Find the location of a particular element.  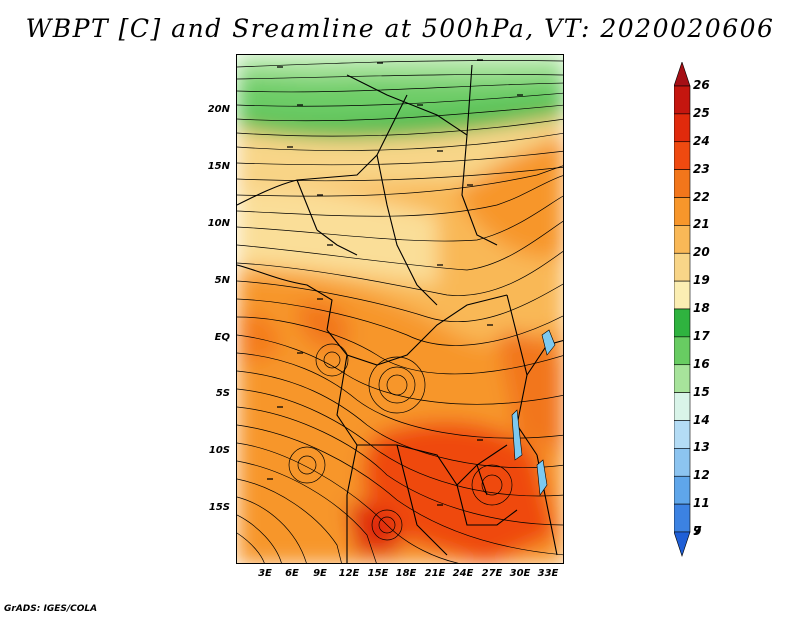

colorbar is located at coordinates (693, 311).